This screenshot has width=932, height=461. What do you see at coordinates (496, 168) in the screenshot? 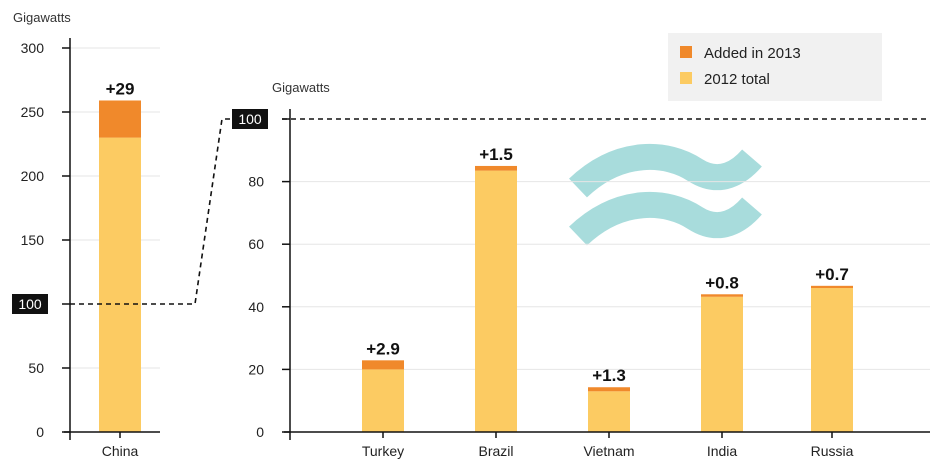
I see `bar-brazil-added` at bounding box center [496, 168].